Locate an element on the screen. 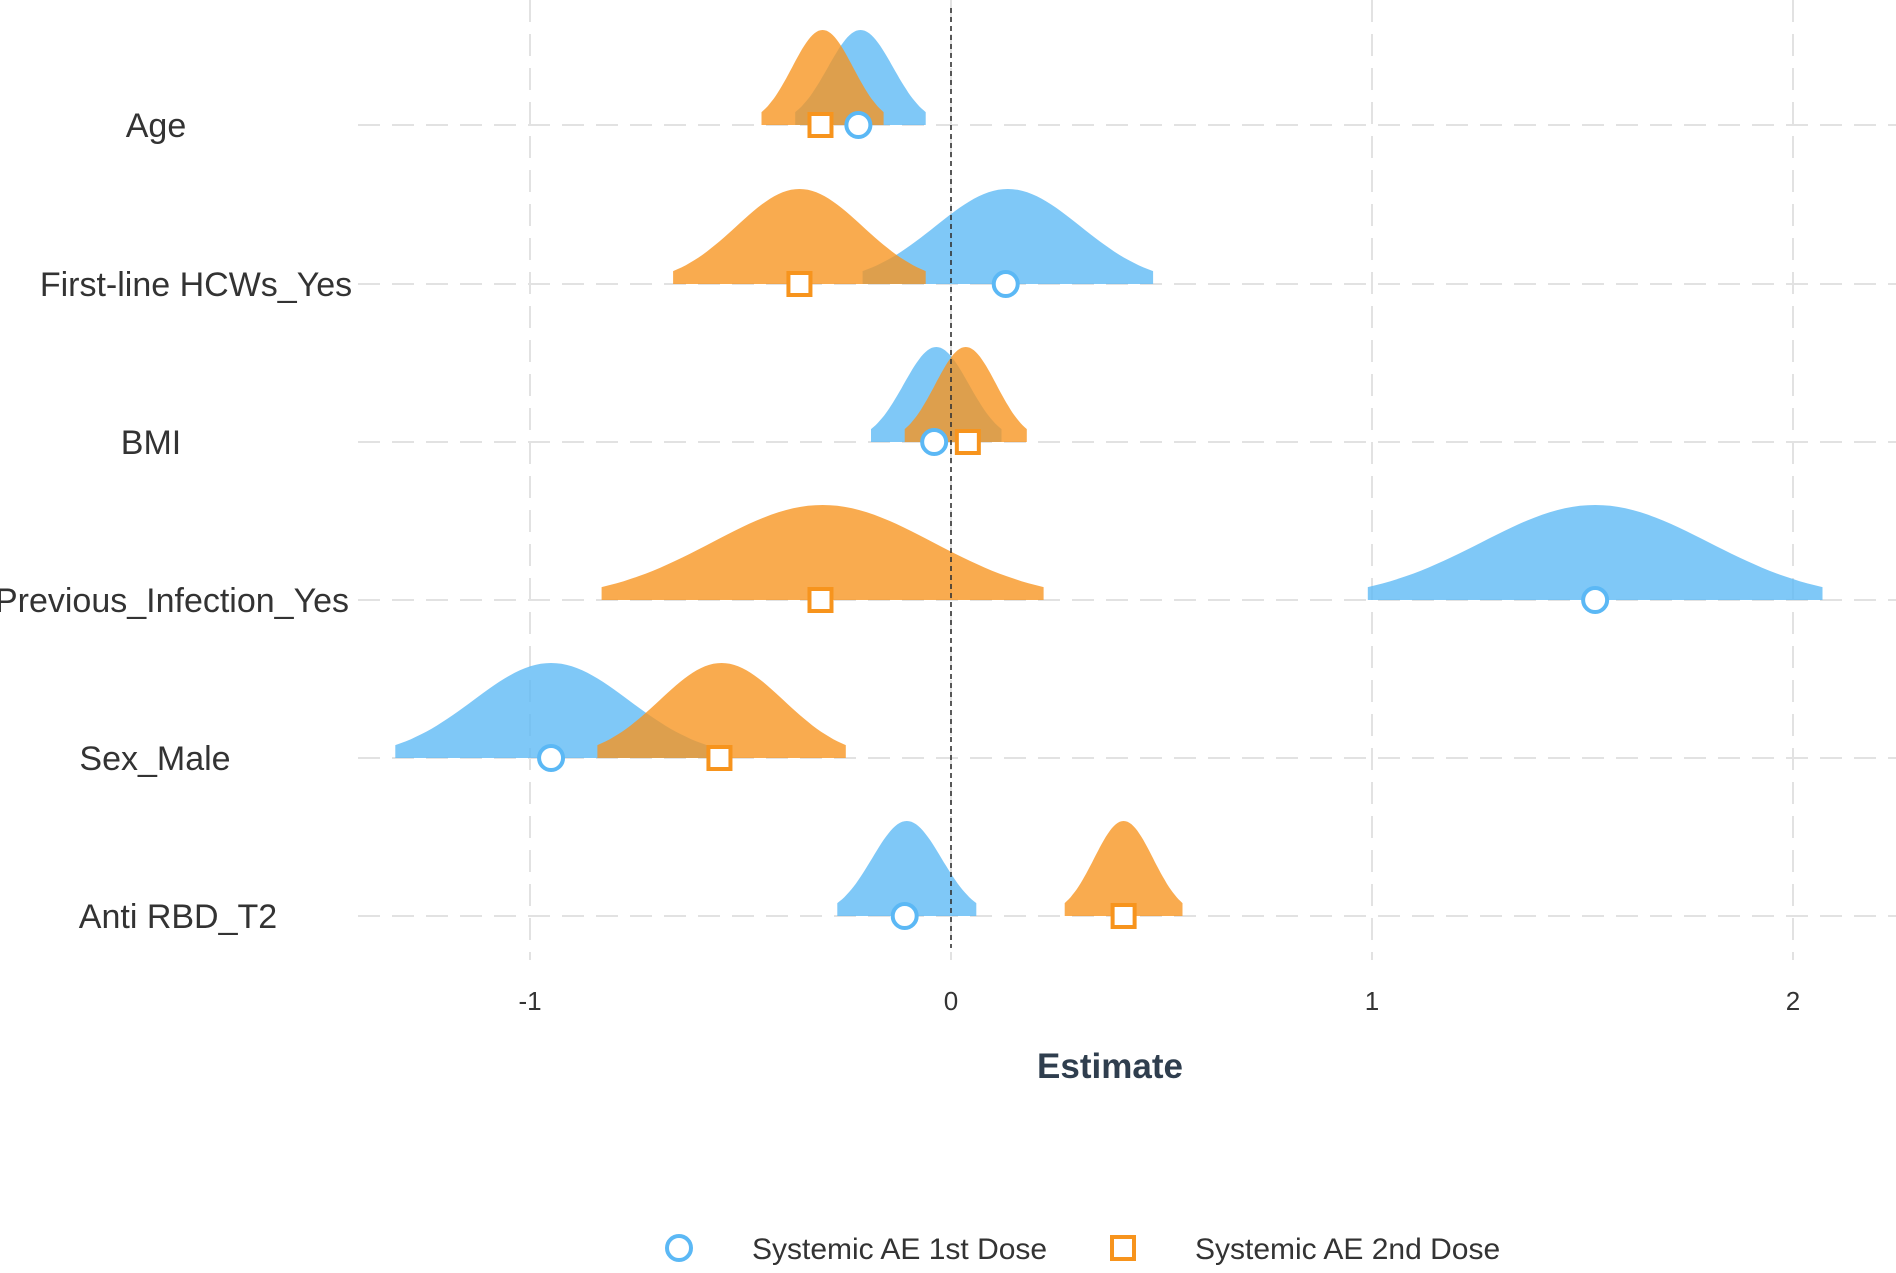 The image size is (1896, 1273). y-axis-label: Previous_Infection_Yes is located at coordinates (174, 601).